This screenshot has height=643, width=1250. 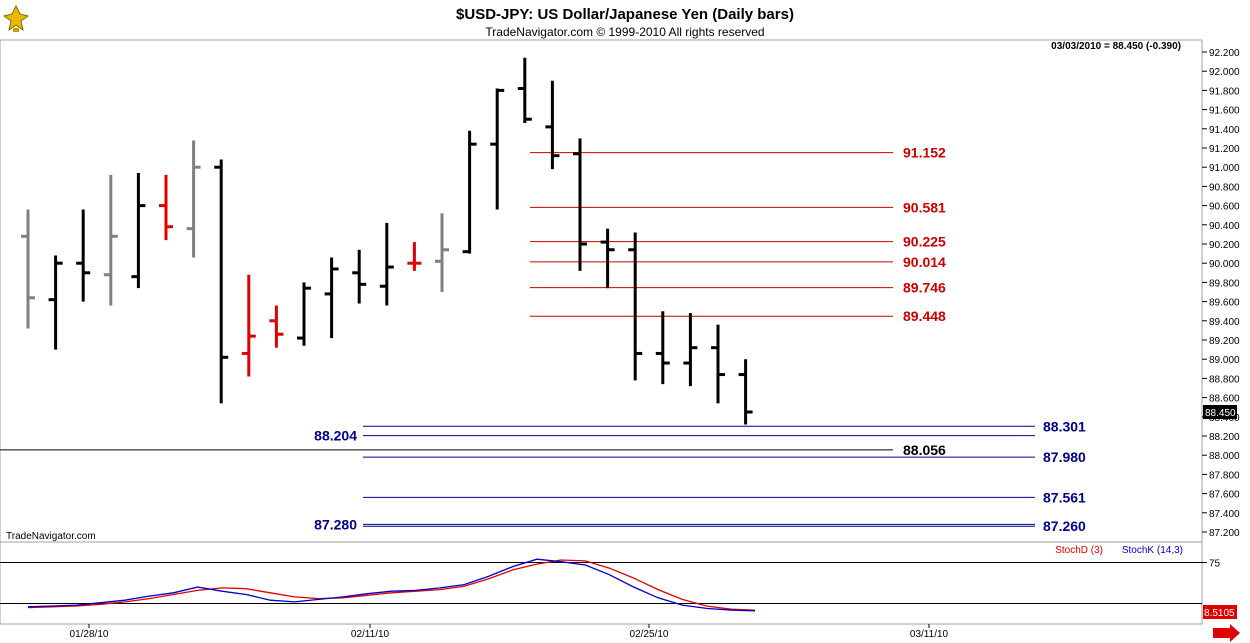 What do you see at coordinates (1224, 168) in the screenshot?
I see `price-tick-label: 91.000` at bounding box center [1224, 168].